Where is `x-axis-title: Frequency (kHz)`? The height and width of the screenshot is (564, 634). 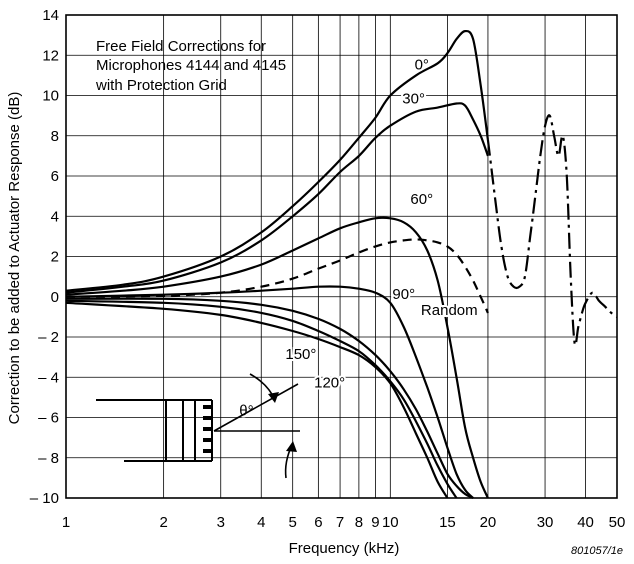
x-axis-title: Frequency (kHz) is located at coordinates (344, 548).